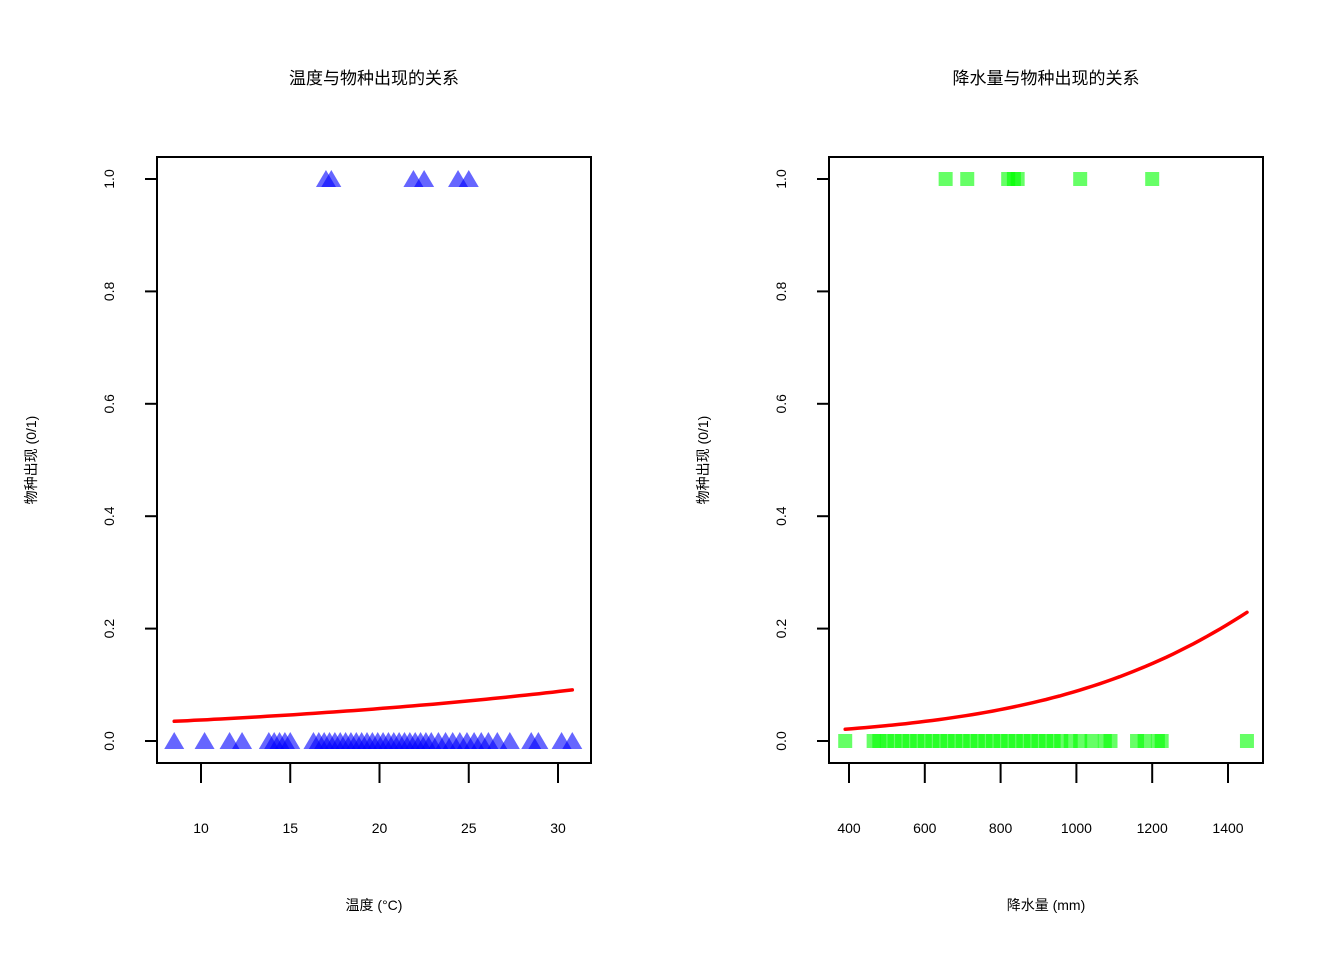 This screenshot has width=1344, height=960. Describe the element at coordinates (1076, 828) in the screenshot. I see `x-tick-label: 1000` at that location.